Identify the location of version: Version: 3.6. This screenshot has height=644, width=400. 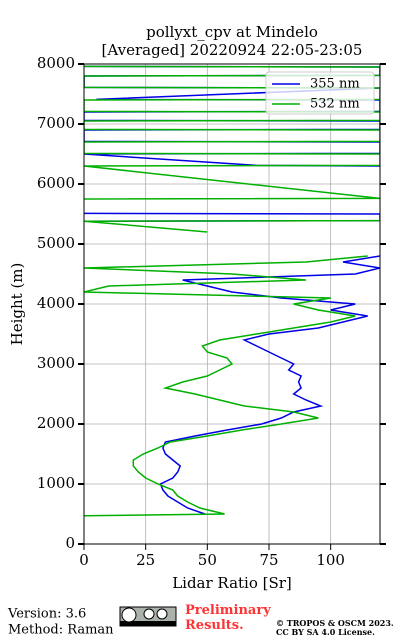
(46, 614).